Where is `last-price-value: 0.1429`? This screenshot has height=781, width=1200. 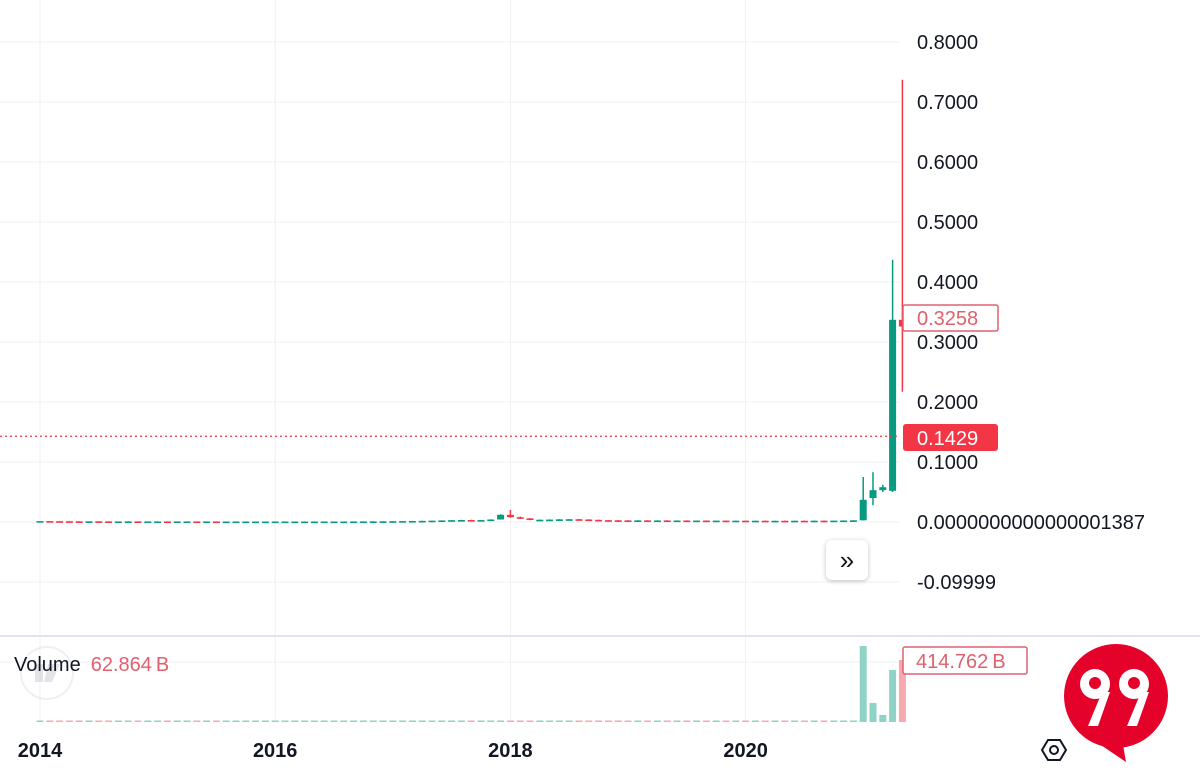
last-price-value: 0.1429 is located at coordinates (947, 439).